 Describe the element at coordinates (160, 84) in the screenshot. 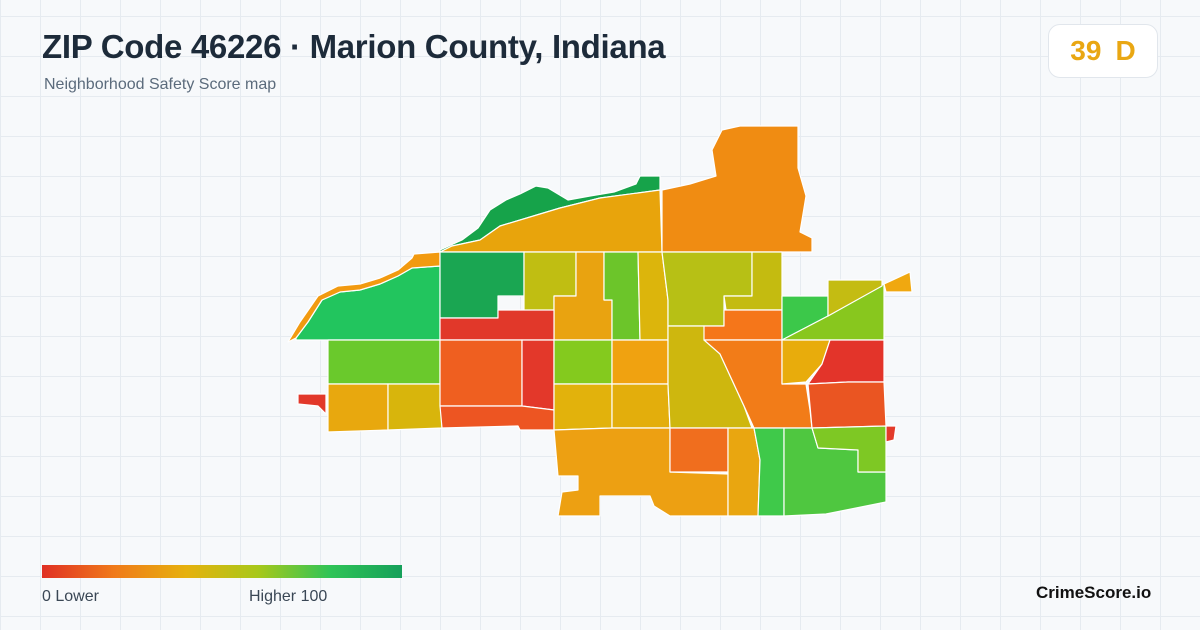

I see `page-subtitle: Neighborhood Safety Score map` at that location.